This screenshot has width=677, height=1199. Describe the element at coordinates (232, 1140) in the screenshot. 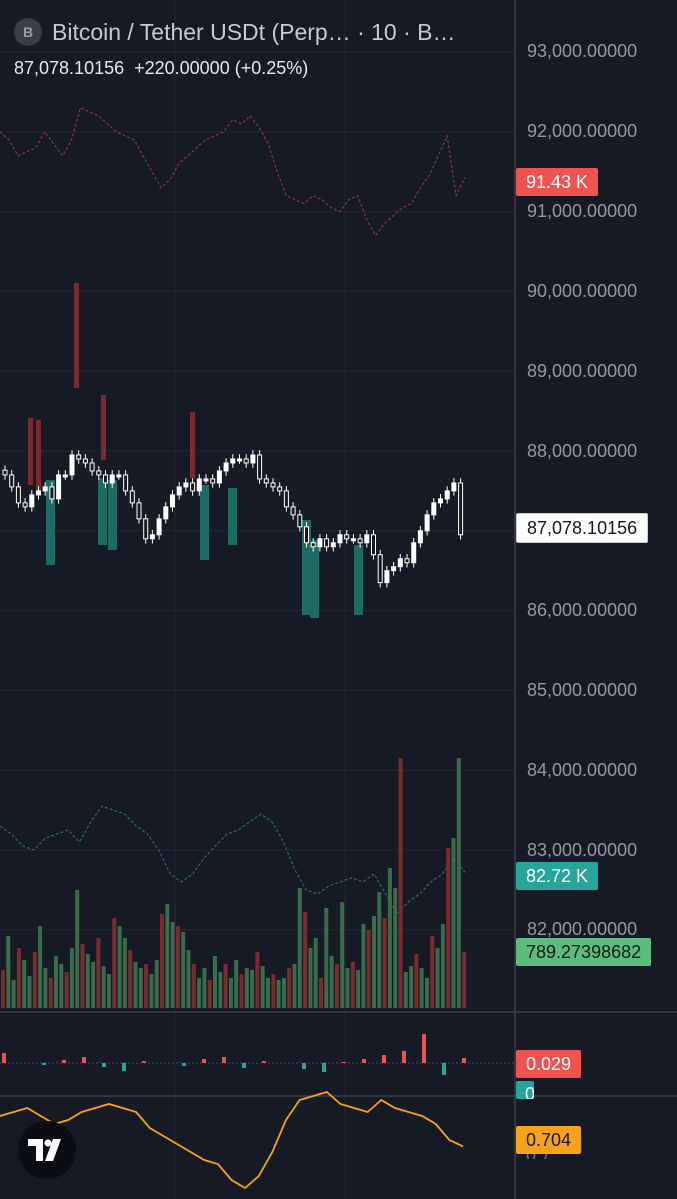

I see `oscillator-line` at that location.